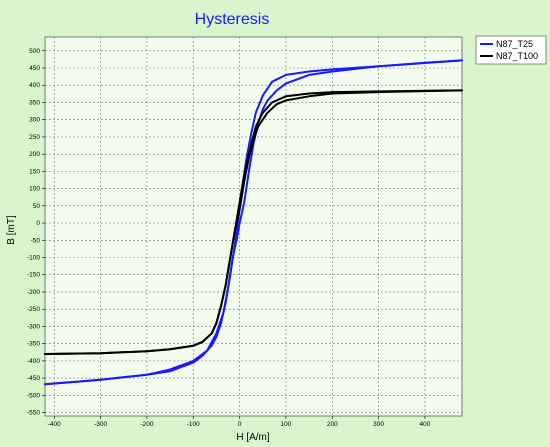 The width and height of the screenshot is (550, 447). I want to click on y-tick-label: 400, so click(34, 85).